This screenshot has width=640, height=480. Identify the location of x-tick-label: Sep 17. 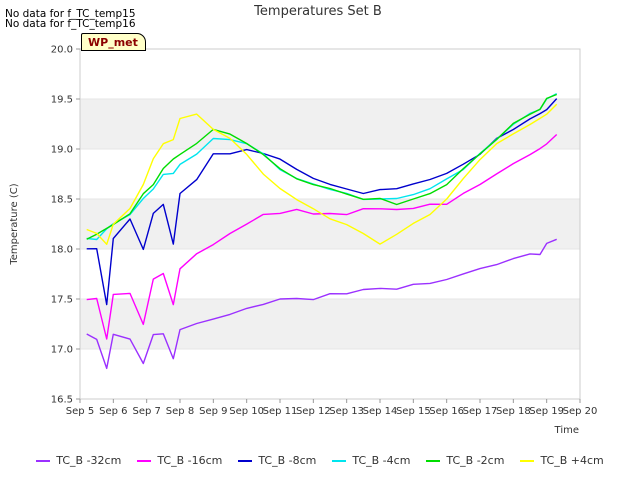
(480, 411).